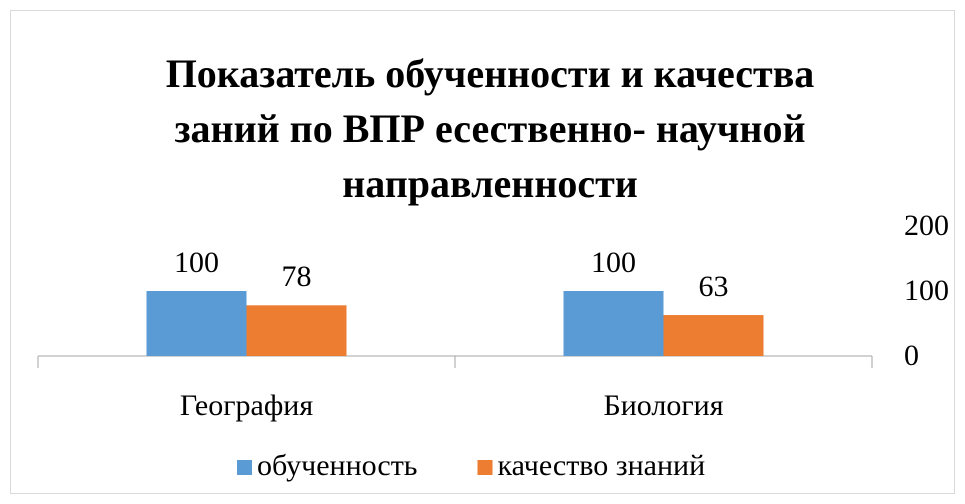 The height and width of the screenshot is (504, 965). I want to click on value-label: 63, so click(714, 286).